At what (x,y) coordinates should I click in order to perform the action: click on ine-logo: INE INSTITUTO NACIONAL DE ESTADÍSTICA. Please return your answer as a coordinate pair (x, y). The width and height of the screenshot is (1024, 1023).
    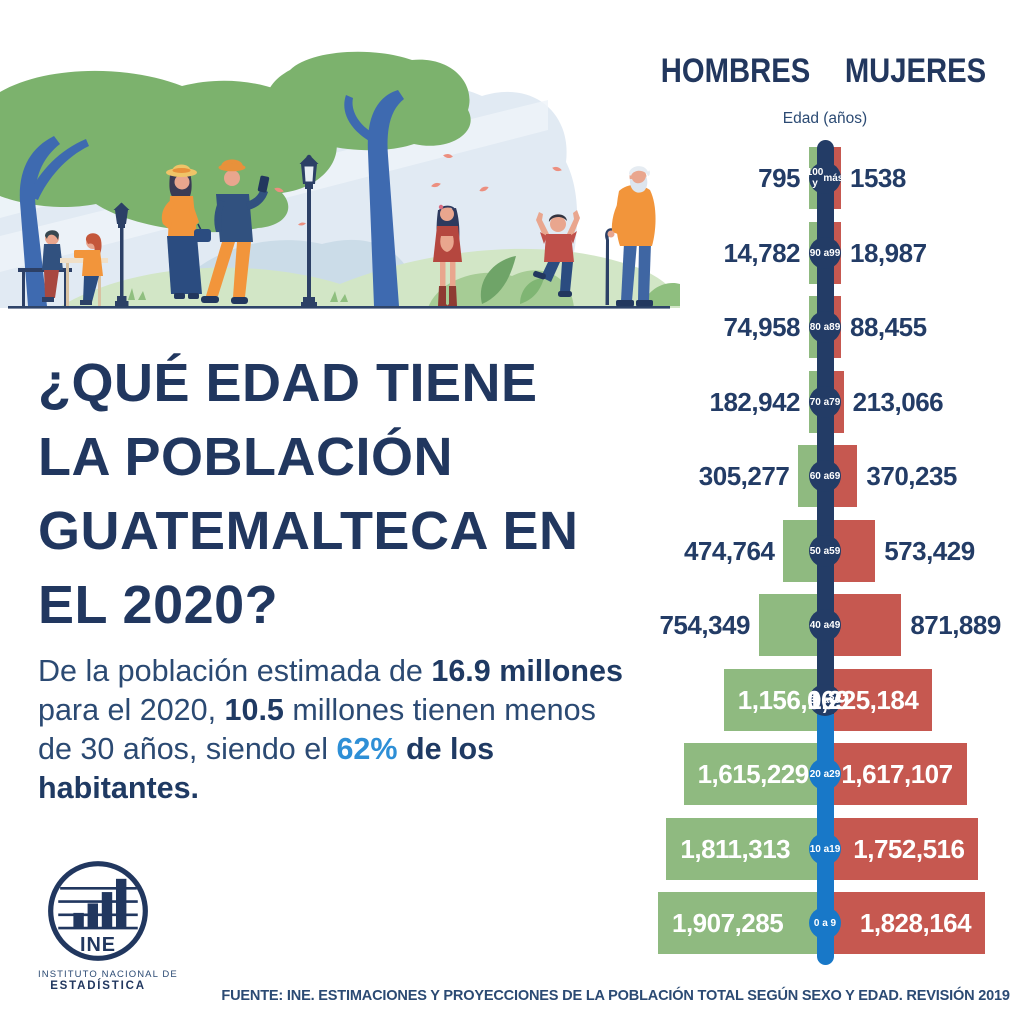
    Looking at the image, I should click on (108, 925).